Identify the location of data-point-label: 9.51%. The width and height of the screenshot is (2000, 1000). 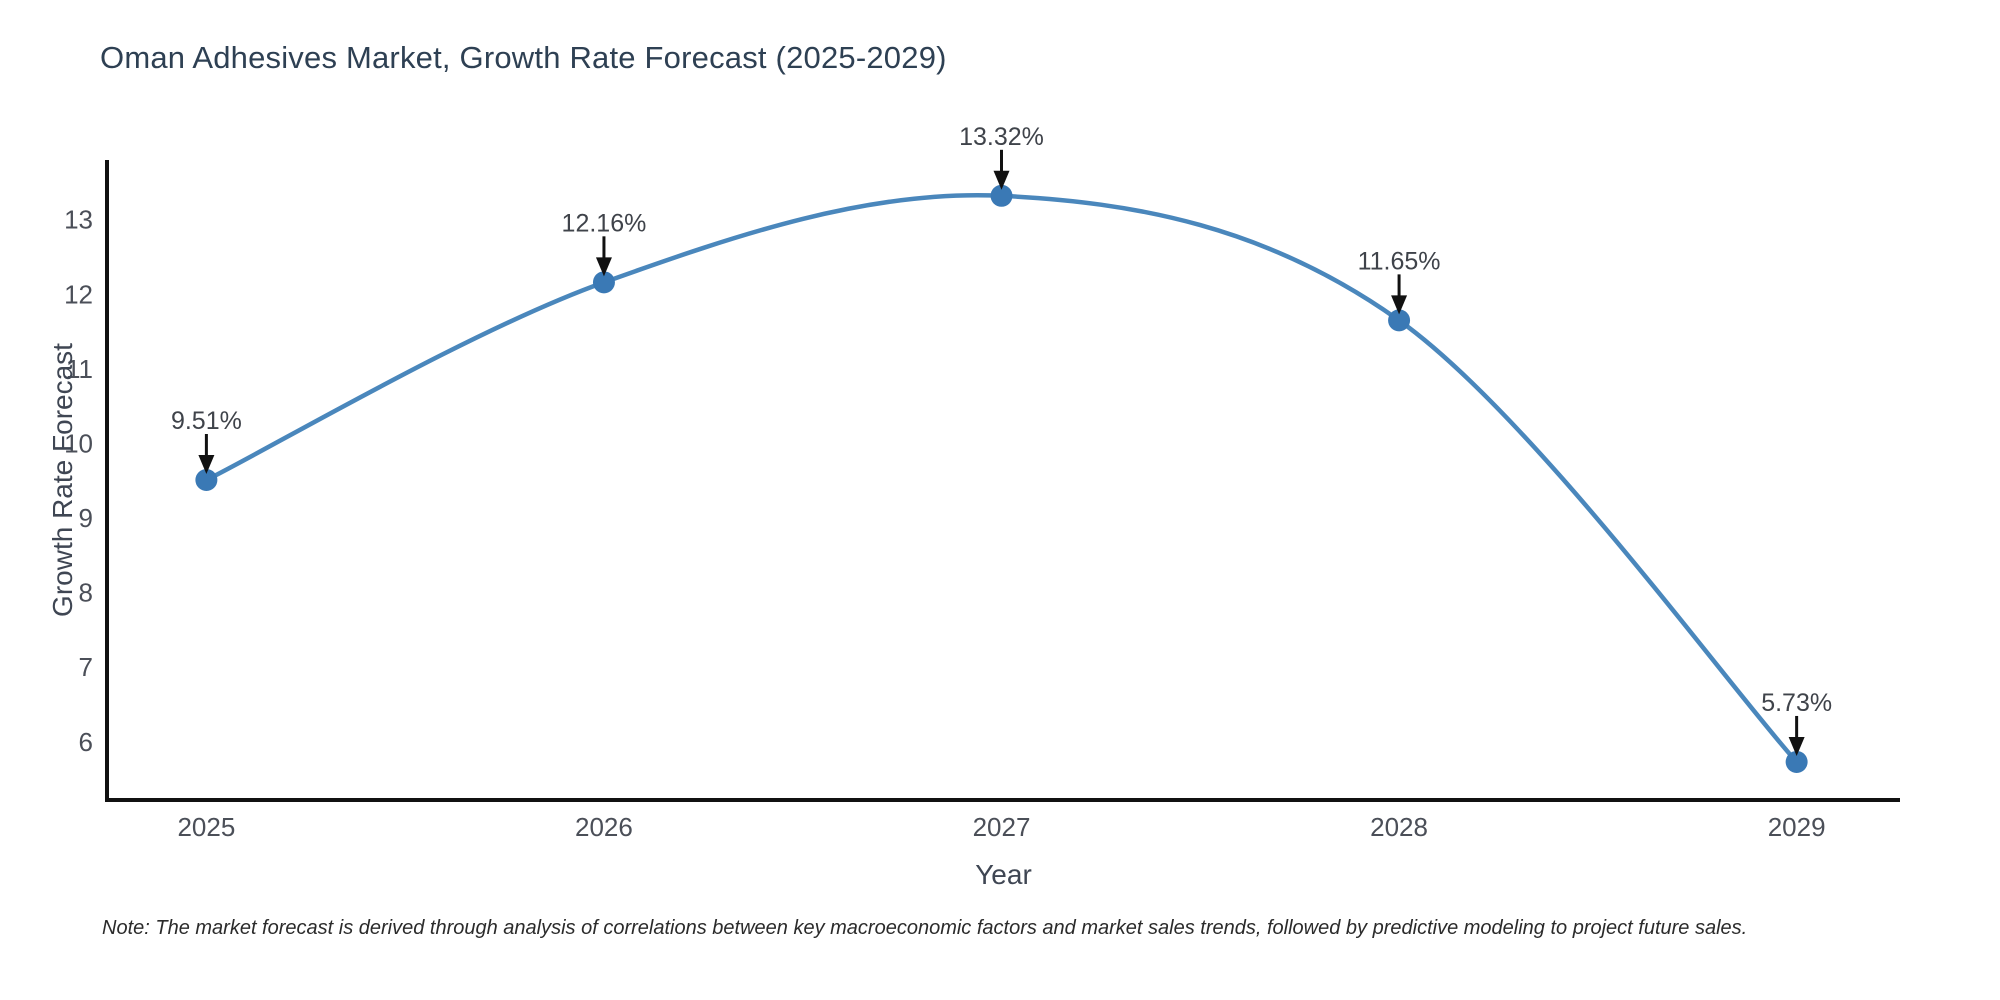
(206, 421).